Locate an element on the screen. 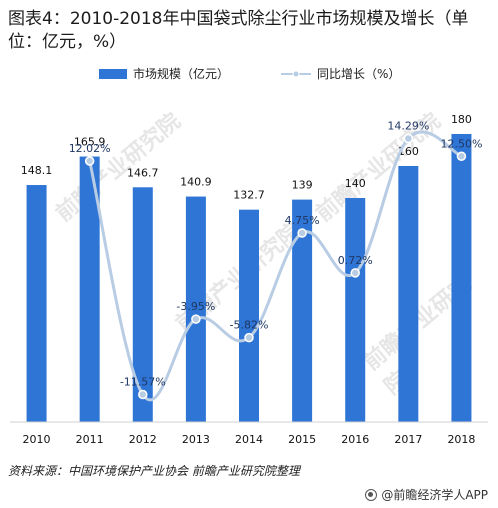 The height and width of the screenshot is (508, 498). bar-value-label: 148.1 is located at coordinates (37, 170).